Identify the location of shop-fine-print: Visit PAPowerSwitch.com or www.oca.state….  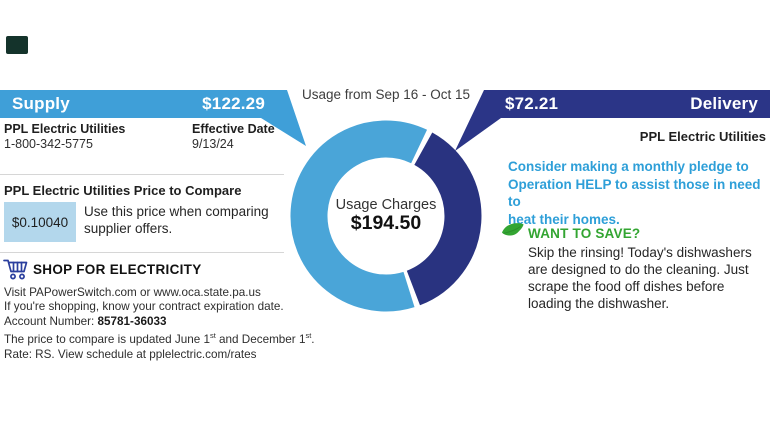
(159, 324).